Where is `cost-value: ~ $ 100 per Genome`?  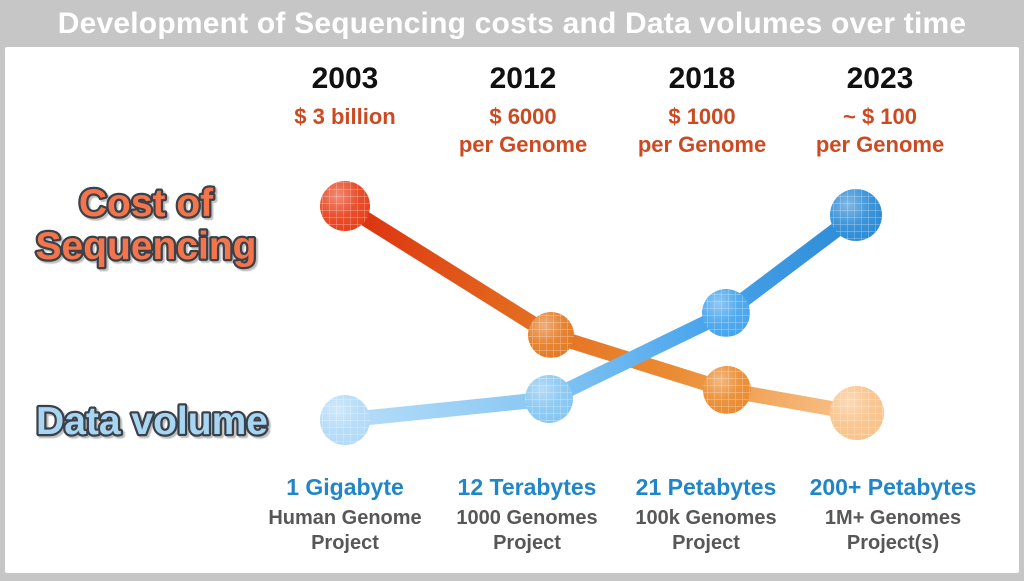
cost-value: ~ $ 100 per Genome is located at coordinates (880, 131).